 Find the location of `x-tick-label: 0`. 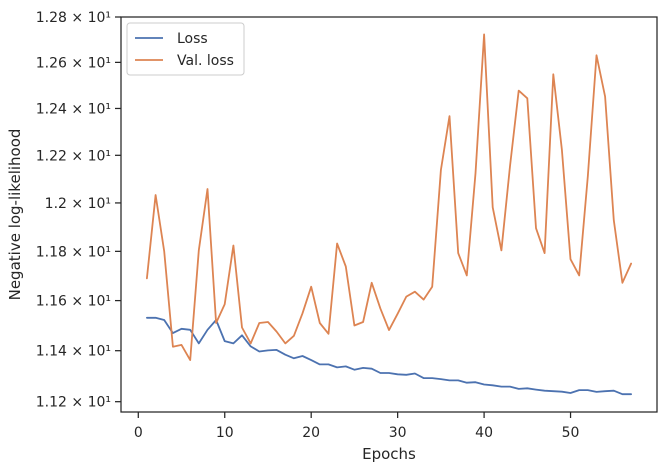

x-tick-label: 0 is located at coordinates (138, 433).